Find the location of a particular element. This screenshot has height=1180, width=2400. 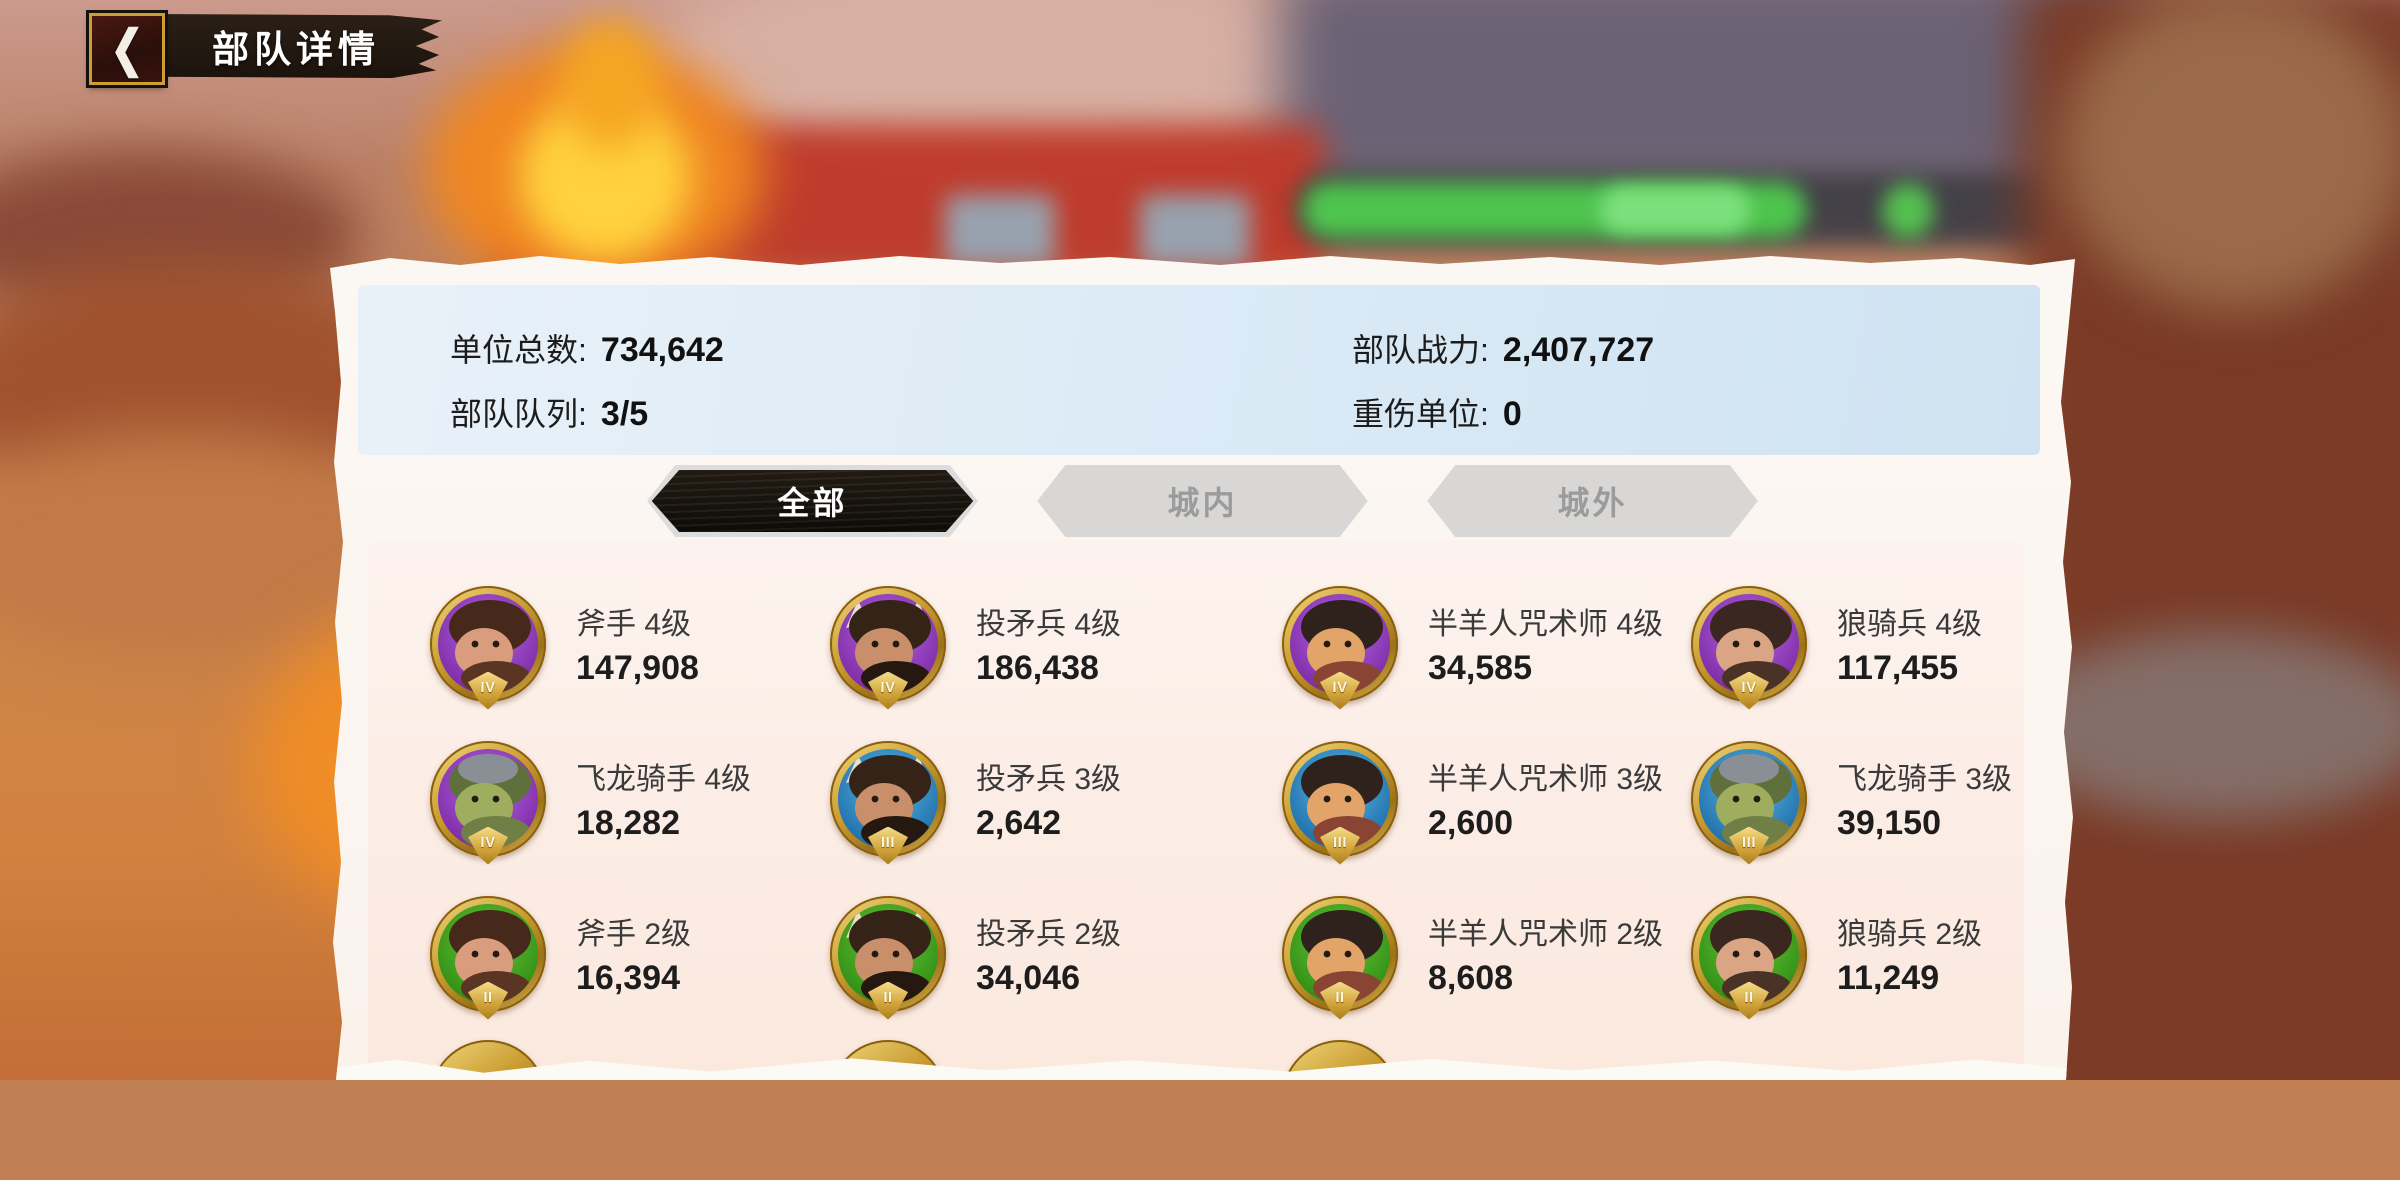

unit-count: 2,600 is located at coordinates (1471, 823).